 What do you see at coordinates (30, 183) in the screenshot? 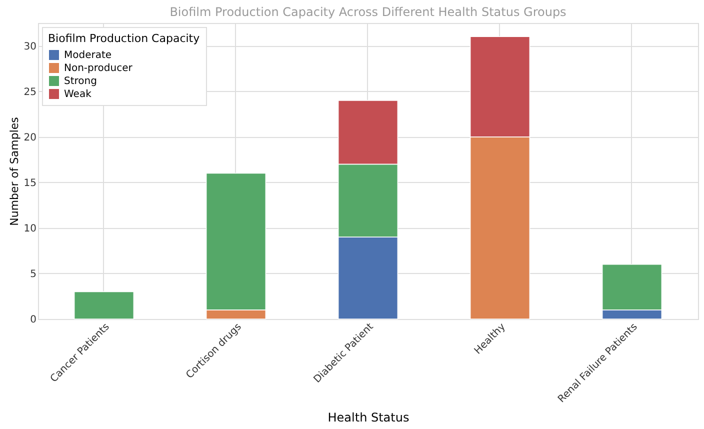
I see `y-tick-label: 15` at bounding box center [30, 183].